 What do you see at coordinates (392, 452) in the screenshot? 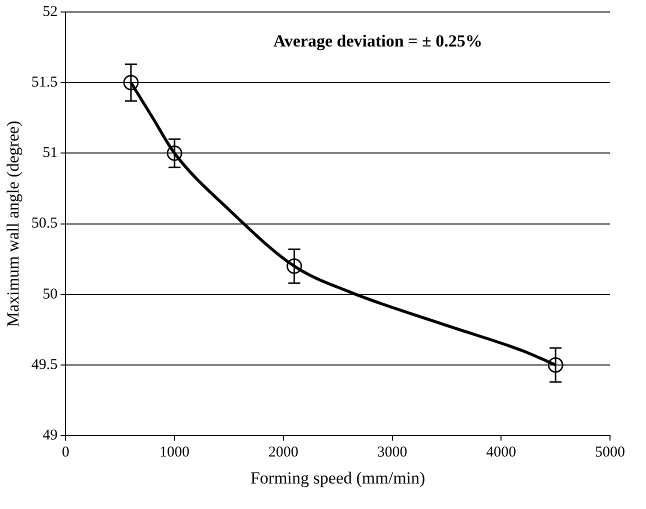
I see `x-tick-label: 3000` at bounding box center [392, 452].